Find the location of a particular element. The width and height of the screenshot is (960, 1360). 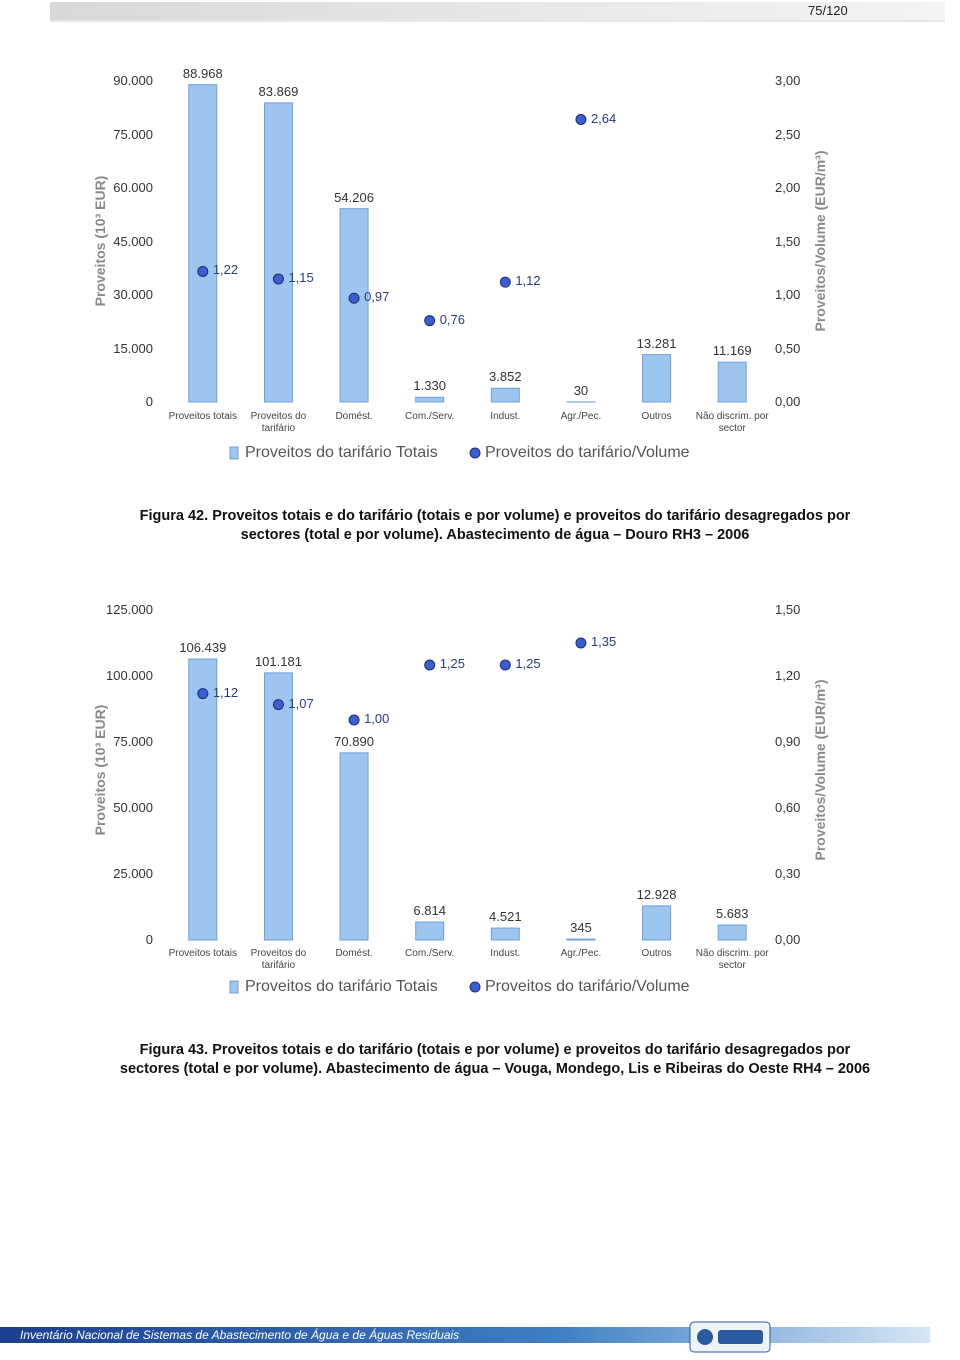

y2-tick-label: 1,20 is located at coordinates (788, 675).